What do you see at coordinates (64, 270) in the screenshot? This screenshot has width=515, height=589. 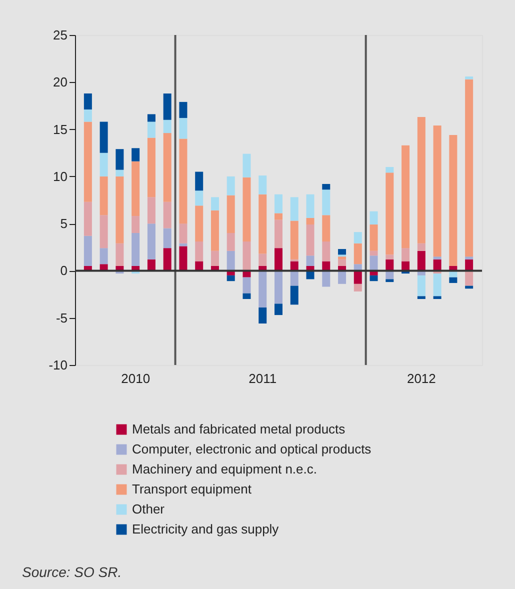 I see `y-tick-label: 0` at bounding box center [64, 270].